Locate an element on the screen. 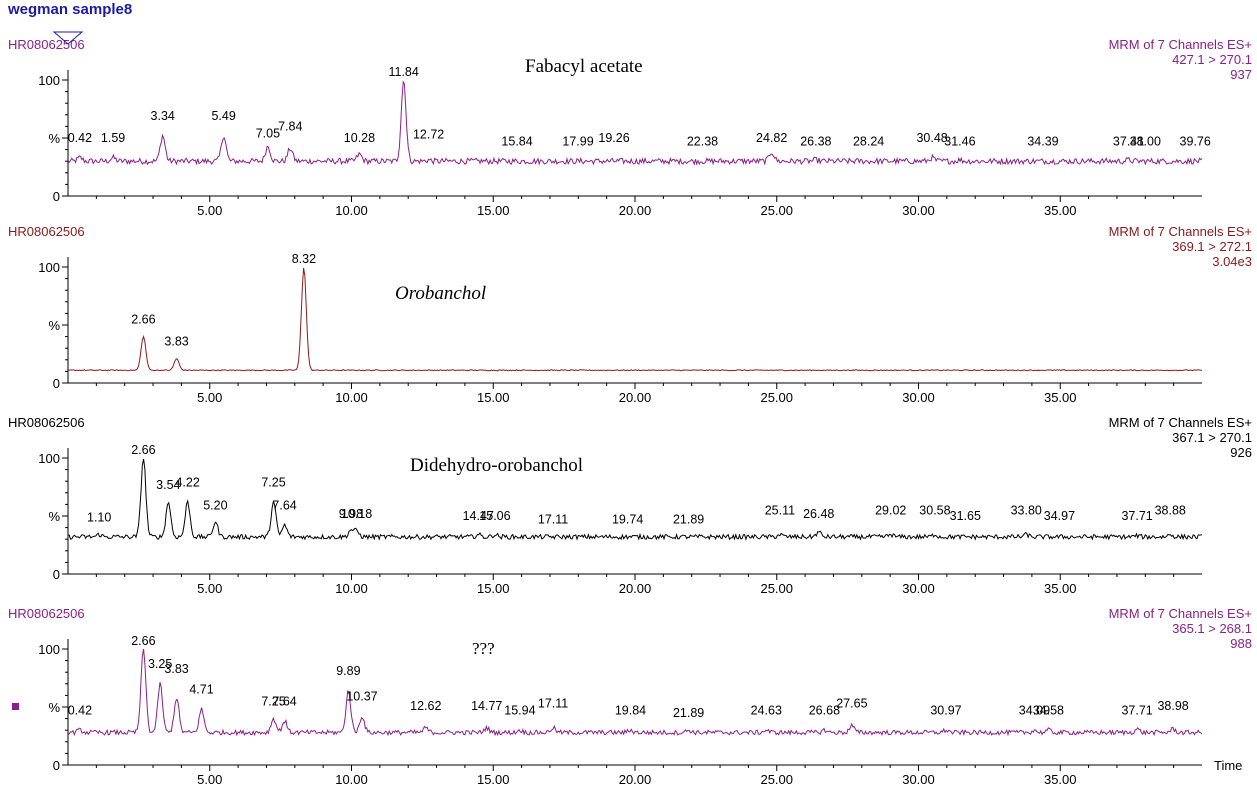  peak-label: 3.54 is located at coordinates (168, 485).